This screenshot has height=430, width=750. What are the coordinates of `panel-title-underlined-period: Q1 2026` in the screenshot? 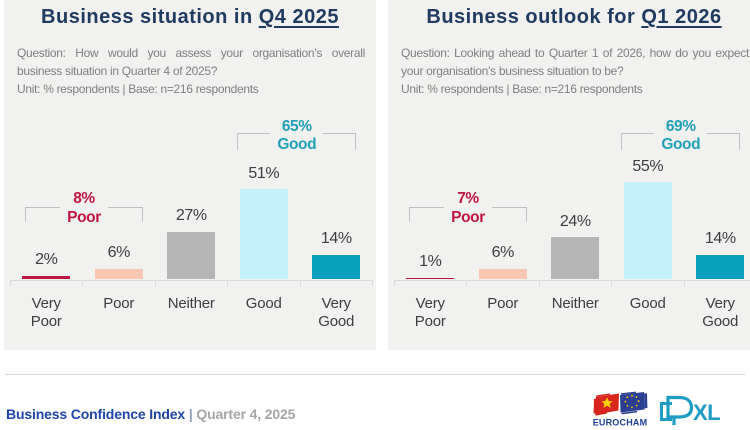 It's located at (681, 17).